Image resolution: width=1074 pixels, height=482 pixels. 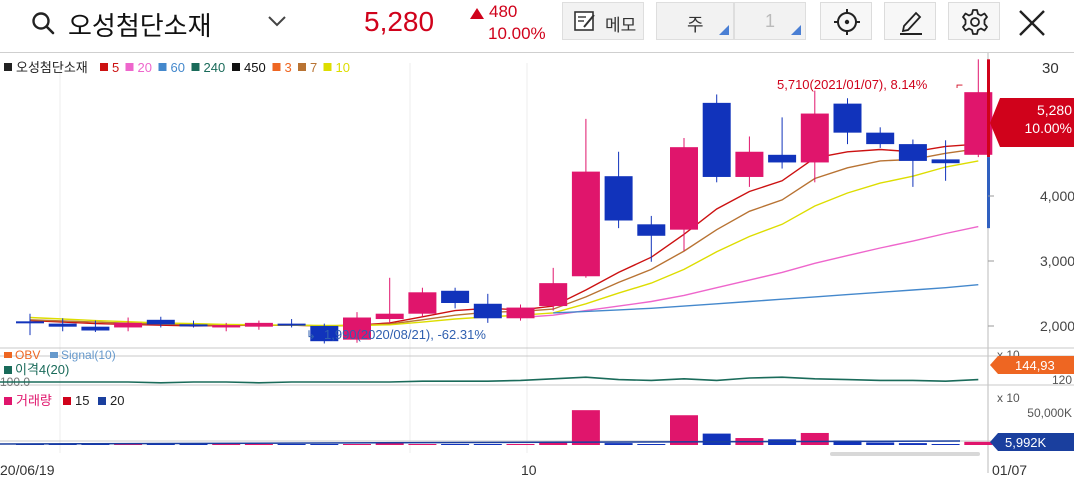 What do you see at coordinates (988, 108) in the screenshot?
I see `range-bar-up` at bounding box center [988, 108].